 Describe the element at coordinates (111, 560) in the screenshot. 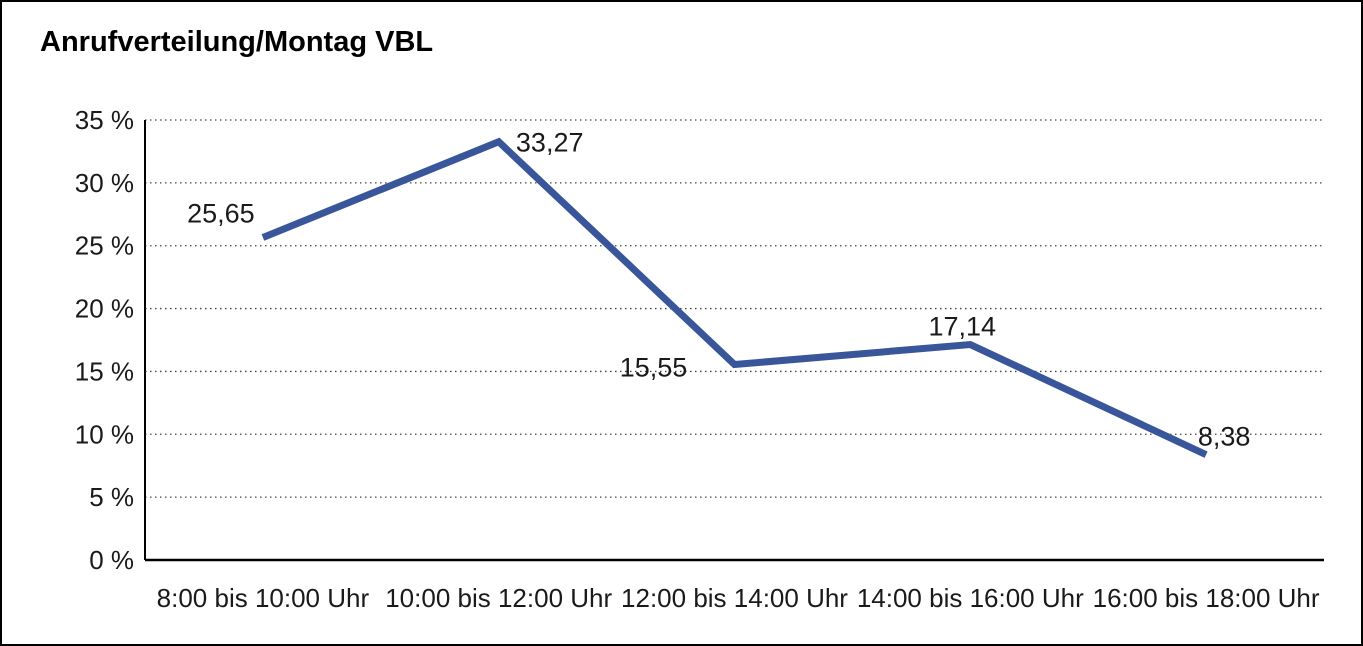

I see `y-tick-label: 0 %` at that location.